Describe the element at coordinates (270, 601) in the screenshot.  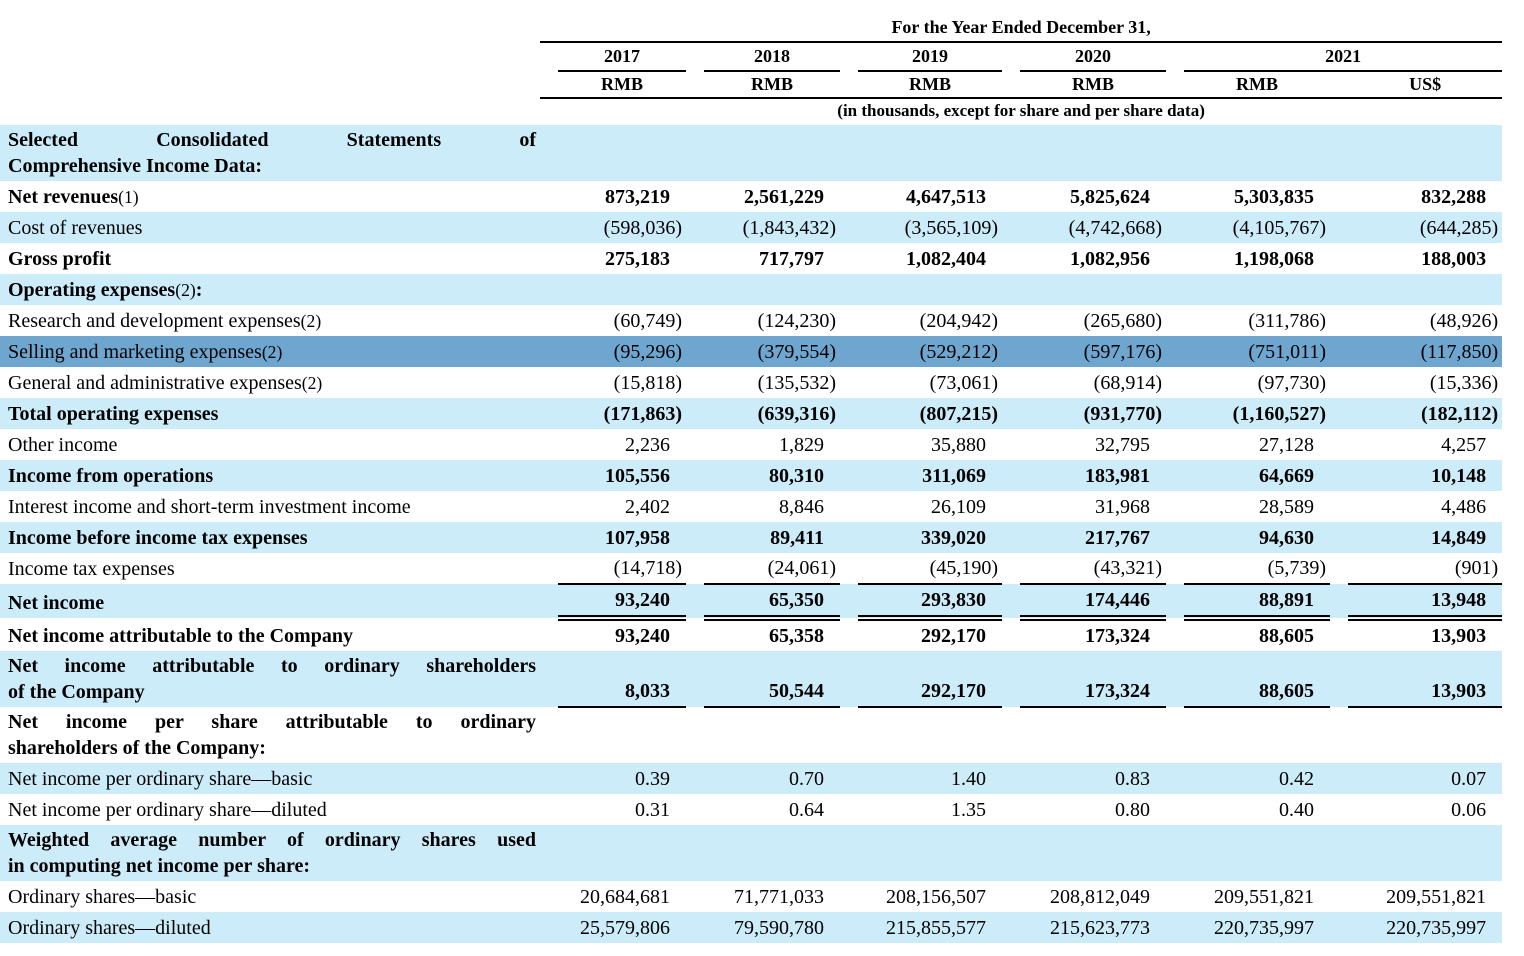
I see `row-label: Net income` at that location.